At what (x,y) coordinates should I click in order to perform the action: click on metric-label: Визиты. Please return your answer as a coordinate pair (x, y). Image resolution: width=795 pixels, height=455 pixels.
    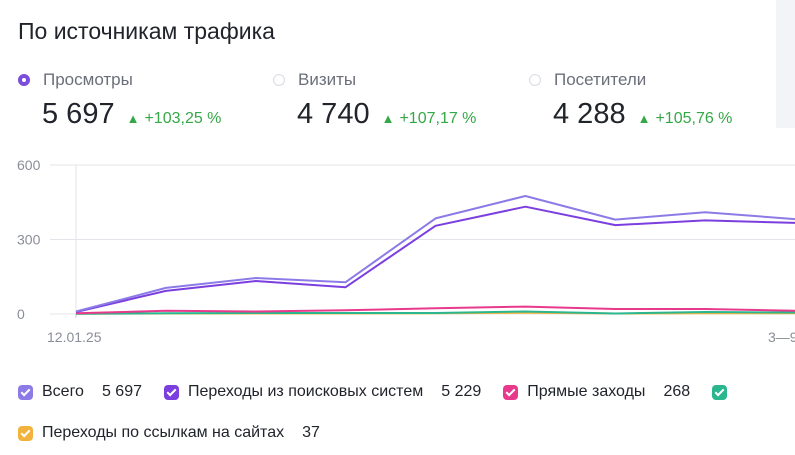
    Looking at the image, I should click on (327, 79).